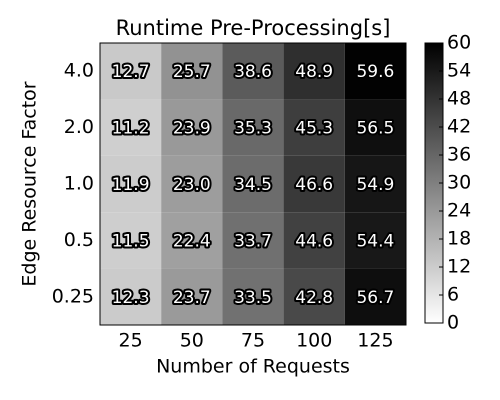 This screenshot has height=400, width=500. What do you see at coordinates (30, 183) in the screenshot?
I see `y-axis-label: Edge Resource Factor` at bounding box center [30, 183].